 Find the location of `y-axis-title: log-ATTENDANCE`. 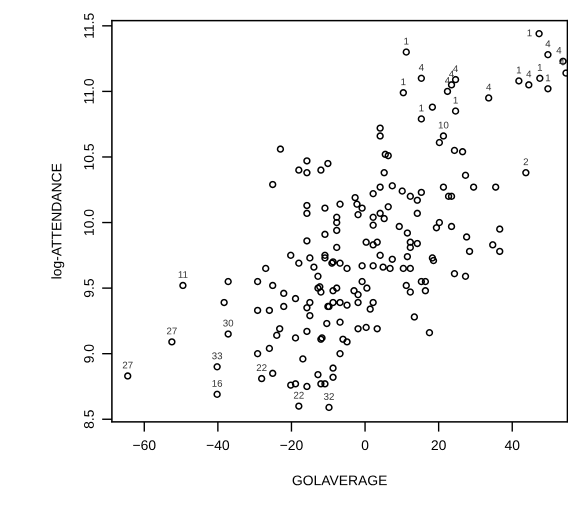

y-axis-title: log-ATTENDANCE is located at coordinates (57, 221).